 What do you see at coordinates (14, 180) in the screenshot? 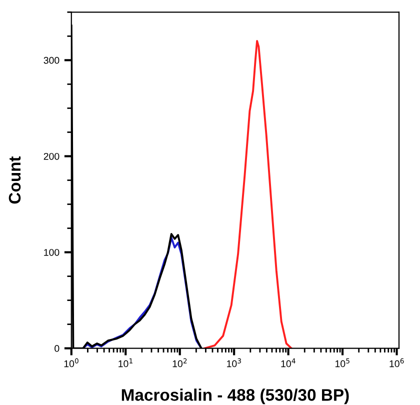
I see `y-axis-title: Count` at bounding box center [14, 180].